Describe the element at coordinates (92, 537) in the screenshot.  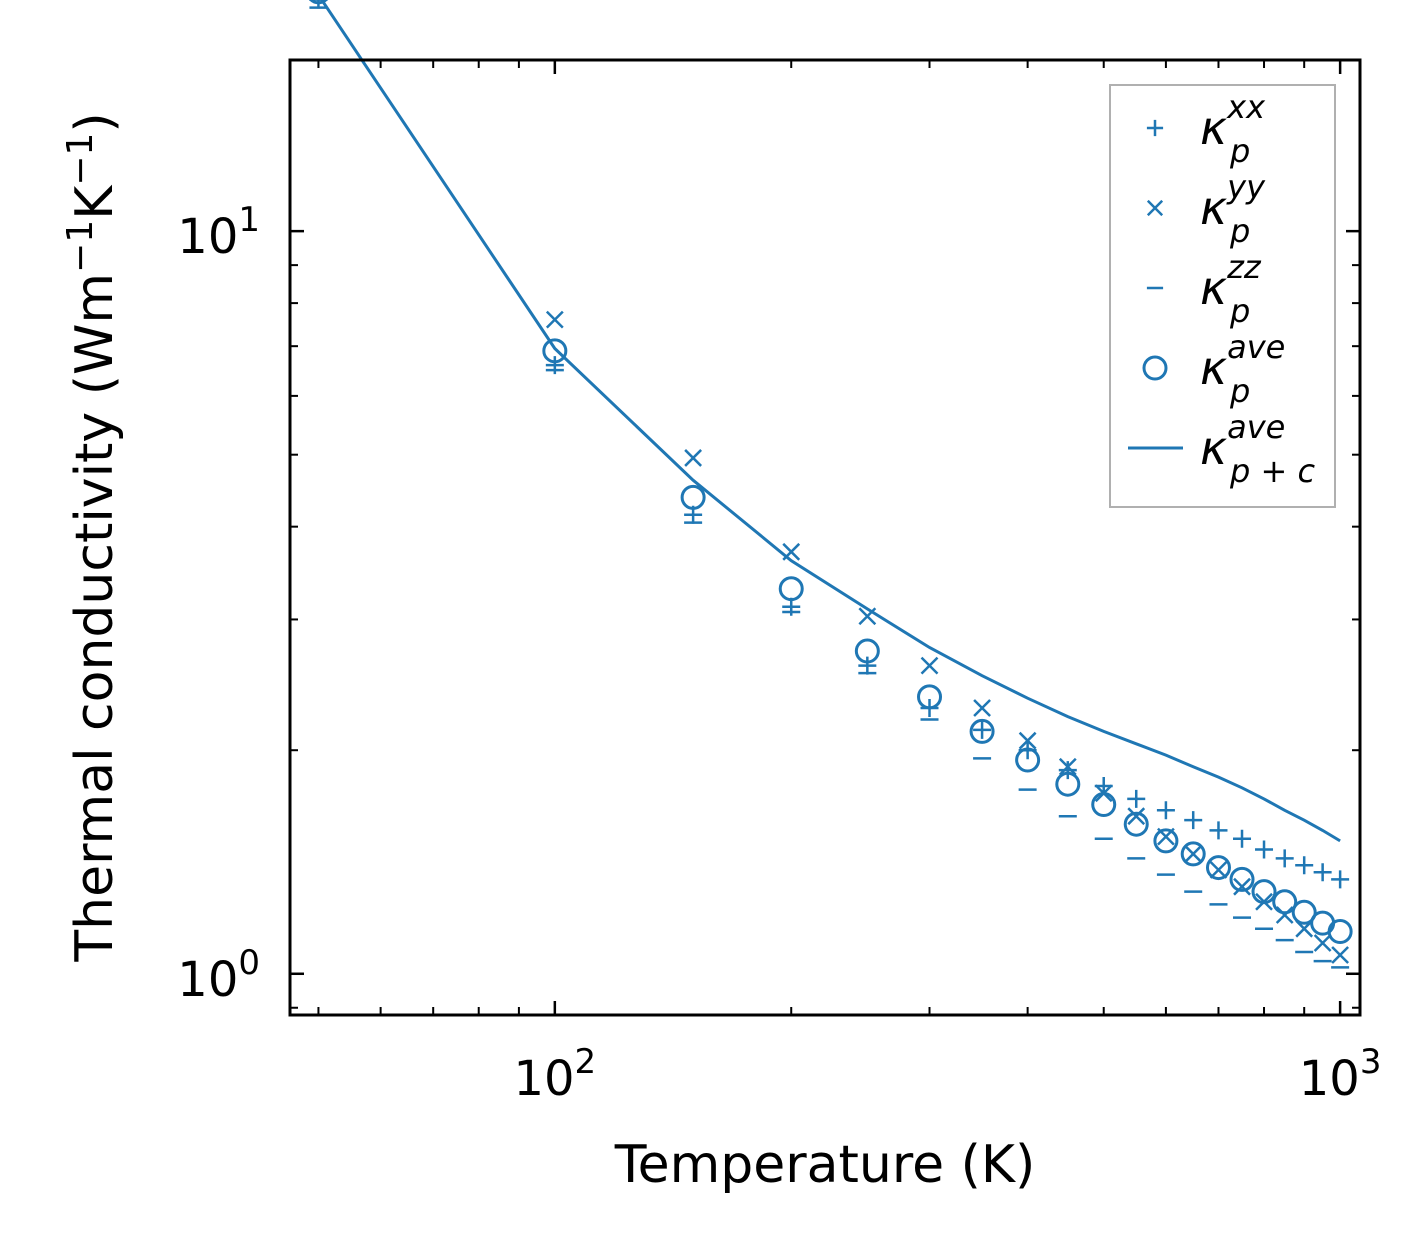
I see `y-axis-label: Thermal conductivity (Wm−1K−1)` at that location.